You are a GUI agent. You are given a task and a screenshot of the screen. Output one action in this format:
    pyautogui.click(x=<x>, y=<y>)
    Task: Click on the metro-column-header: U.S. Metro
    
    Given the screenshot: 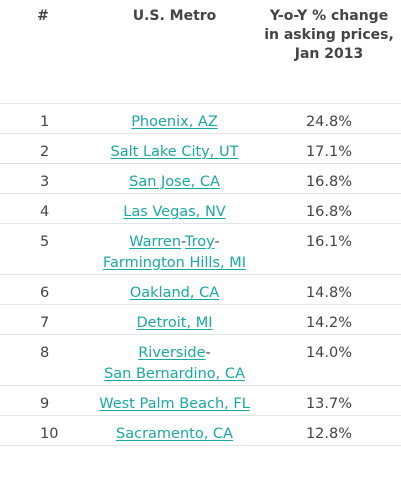 What is the action you would take?
    pyautogui.click(x=174, y=16)
    